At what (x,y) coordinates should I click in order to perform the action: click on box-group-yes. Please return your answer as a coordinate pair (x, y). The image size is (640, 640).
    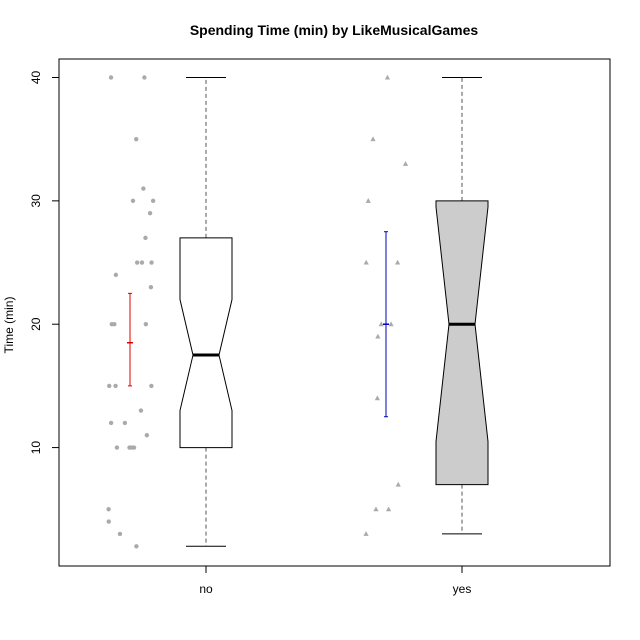
    Looking at the image, I should click on (426, 305).